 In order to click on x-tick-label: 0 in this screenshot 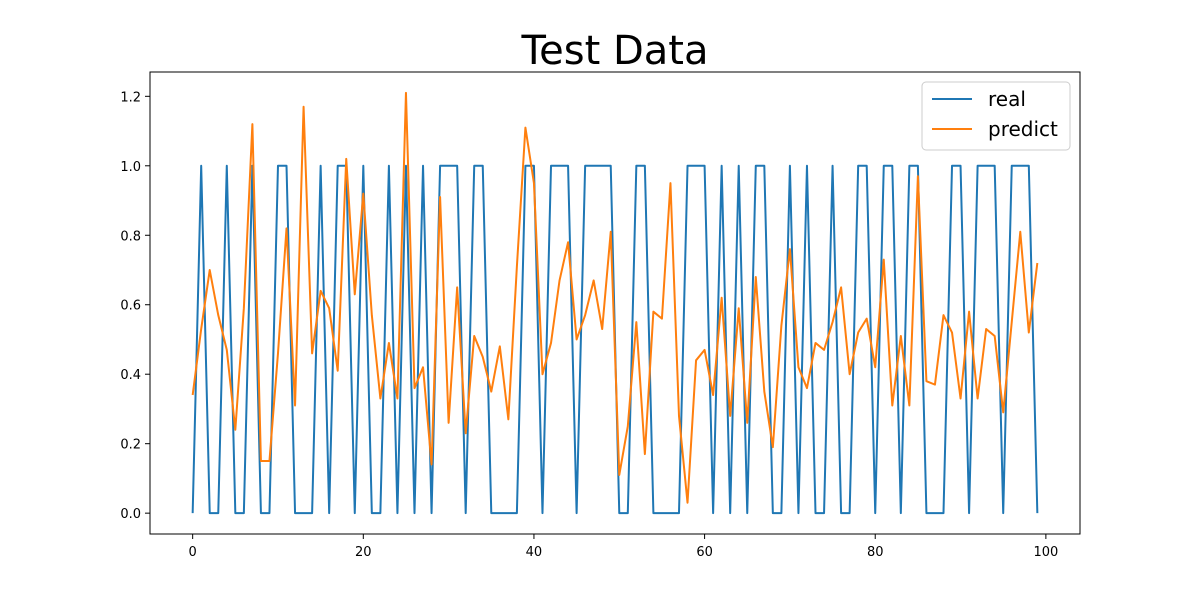, I will do `click(193, 552)`.